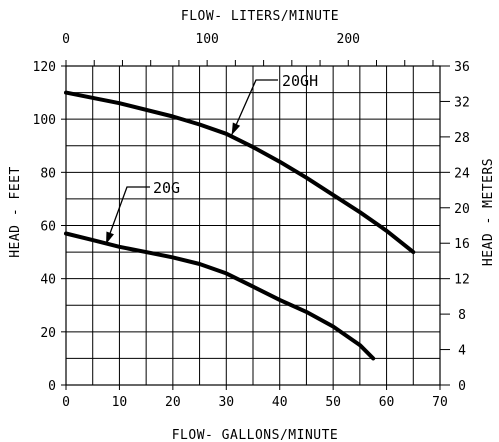  What do you see at coordinates (462, 386) in the screenshot?
I see `right-tick-label: 0` at bounding box center [462, 386].